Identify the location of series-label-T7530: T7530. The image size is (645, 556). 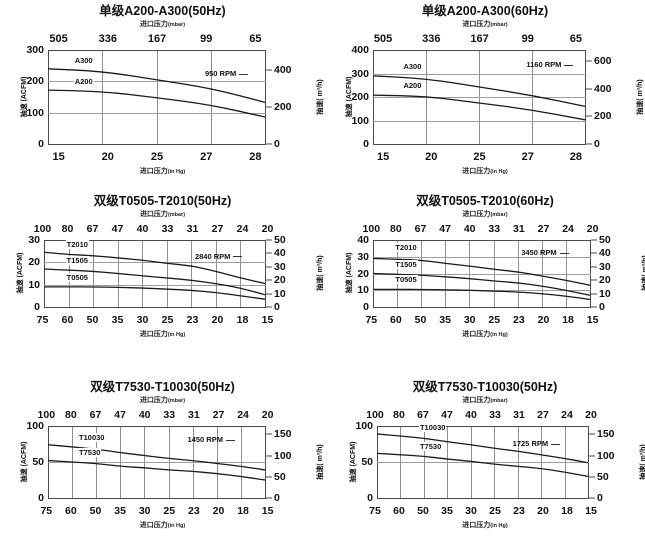
(430, 446).